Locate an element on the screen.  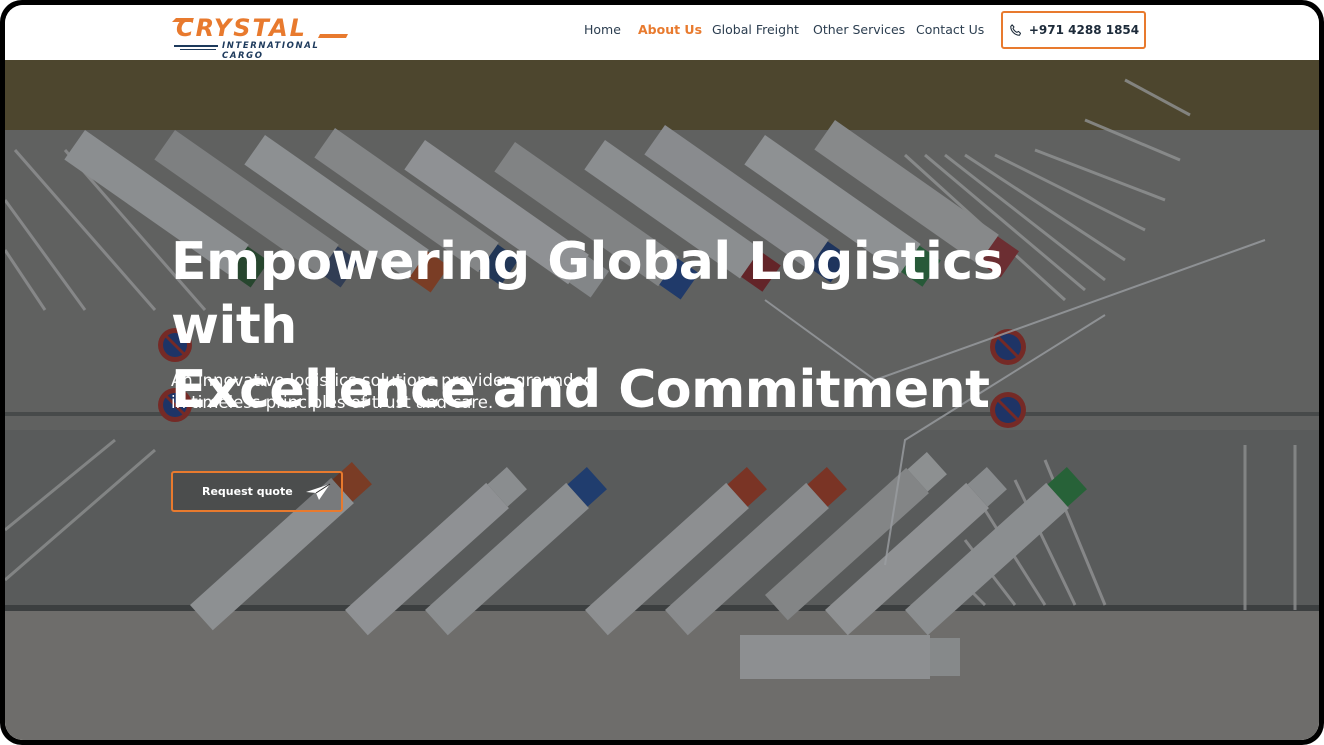
svg-text: CRYSTAL is located at coordinates (241, 27).